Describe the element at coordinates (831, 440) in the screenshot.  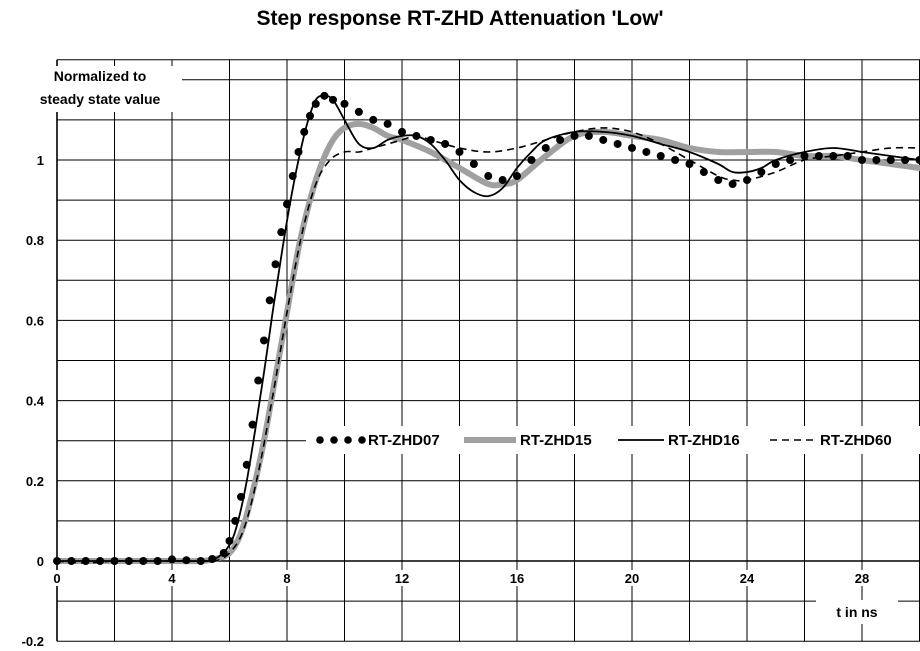
I see `legend-entry-rt-zhd60: RT-ZHD60` at that location.